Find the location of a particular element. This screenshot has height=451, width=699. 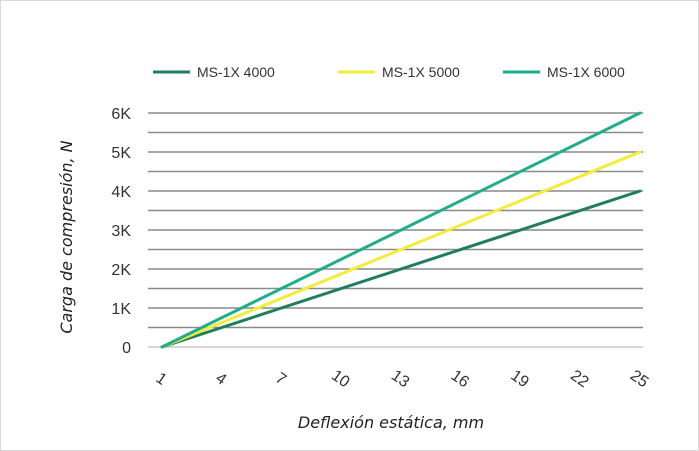

x-tick-label: 25 is located at coordinates (639, 379).